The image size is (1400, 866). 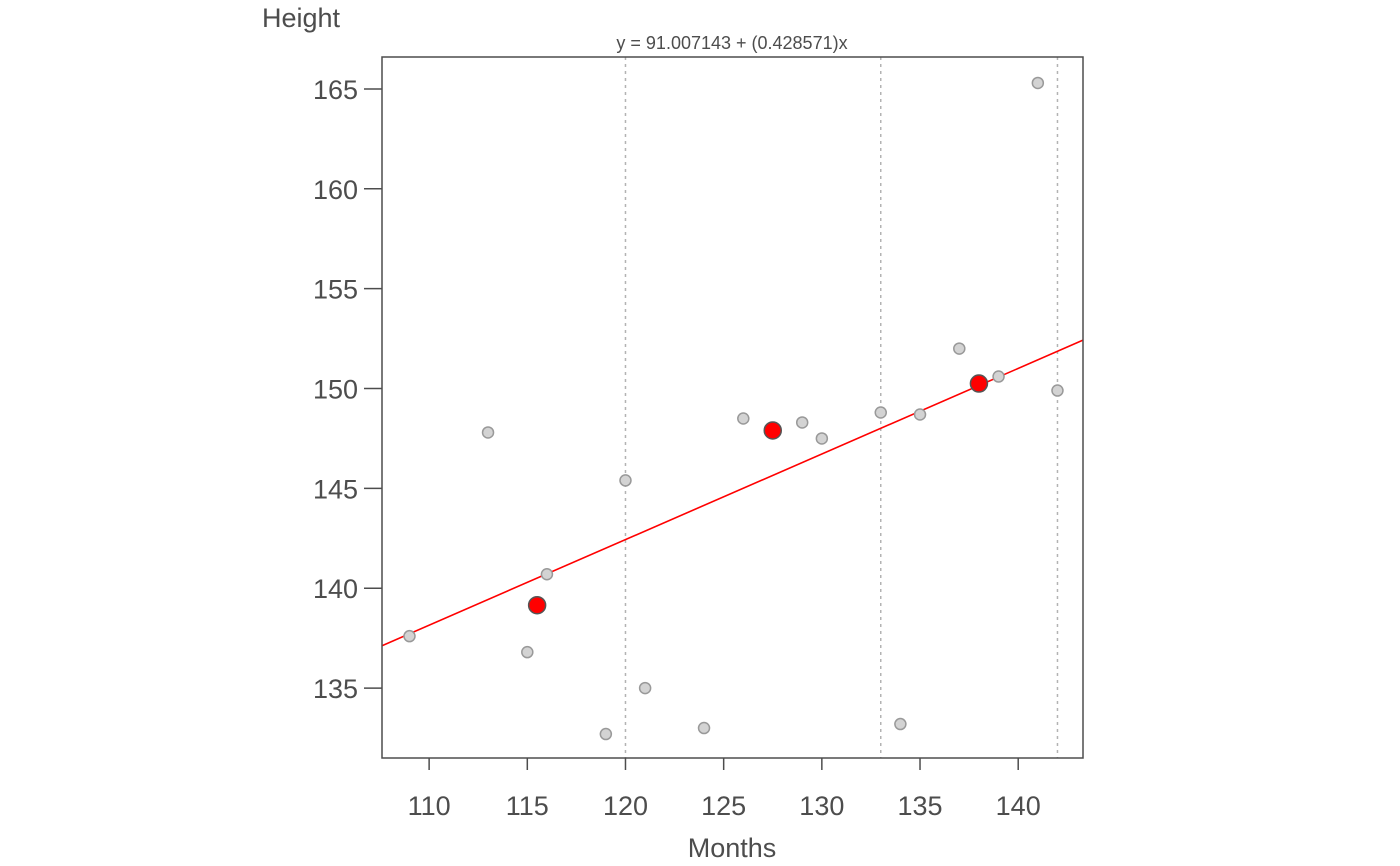 What do you see at coordinates (335, 589) in the screenshot?
I see `y-tick-label: 140` at bounding box center [335, 589].